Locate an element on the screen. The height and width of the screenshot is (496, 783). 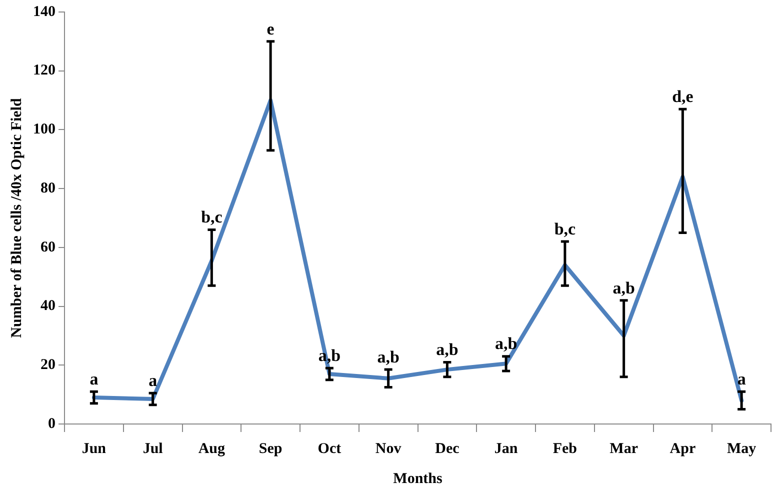
x-tick-label: Oct is located at coordinates (330, 448).